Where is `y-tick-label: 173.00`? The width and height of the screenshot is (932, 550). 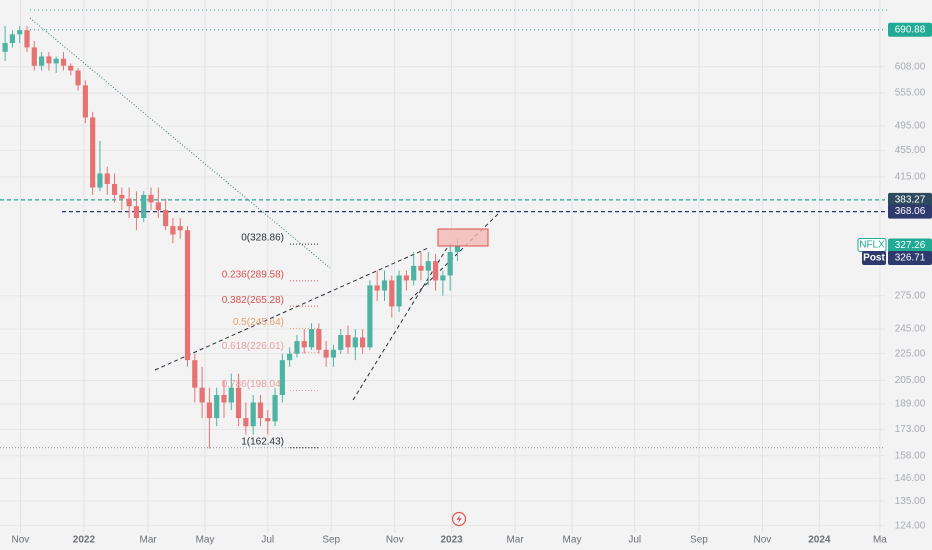
y-tick-label: 173.00 is located at coordinates (910, 429).